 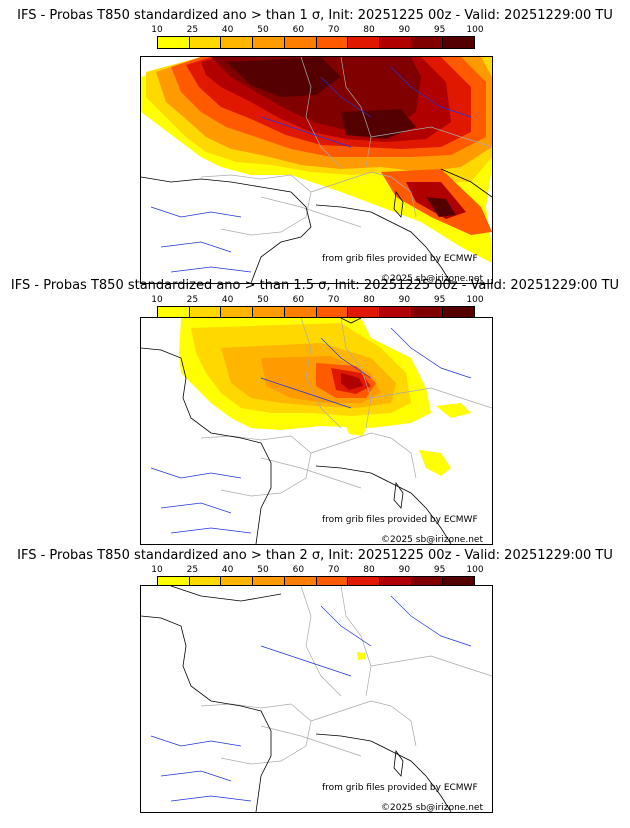 What do you see at coordinates (378, 124) in the screenshot?
I see `prob-100-b` at bounding box center [378, 124].